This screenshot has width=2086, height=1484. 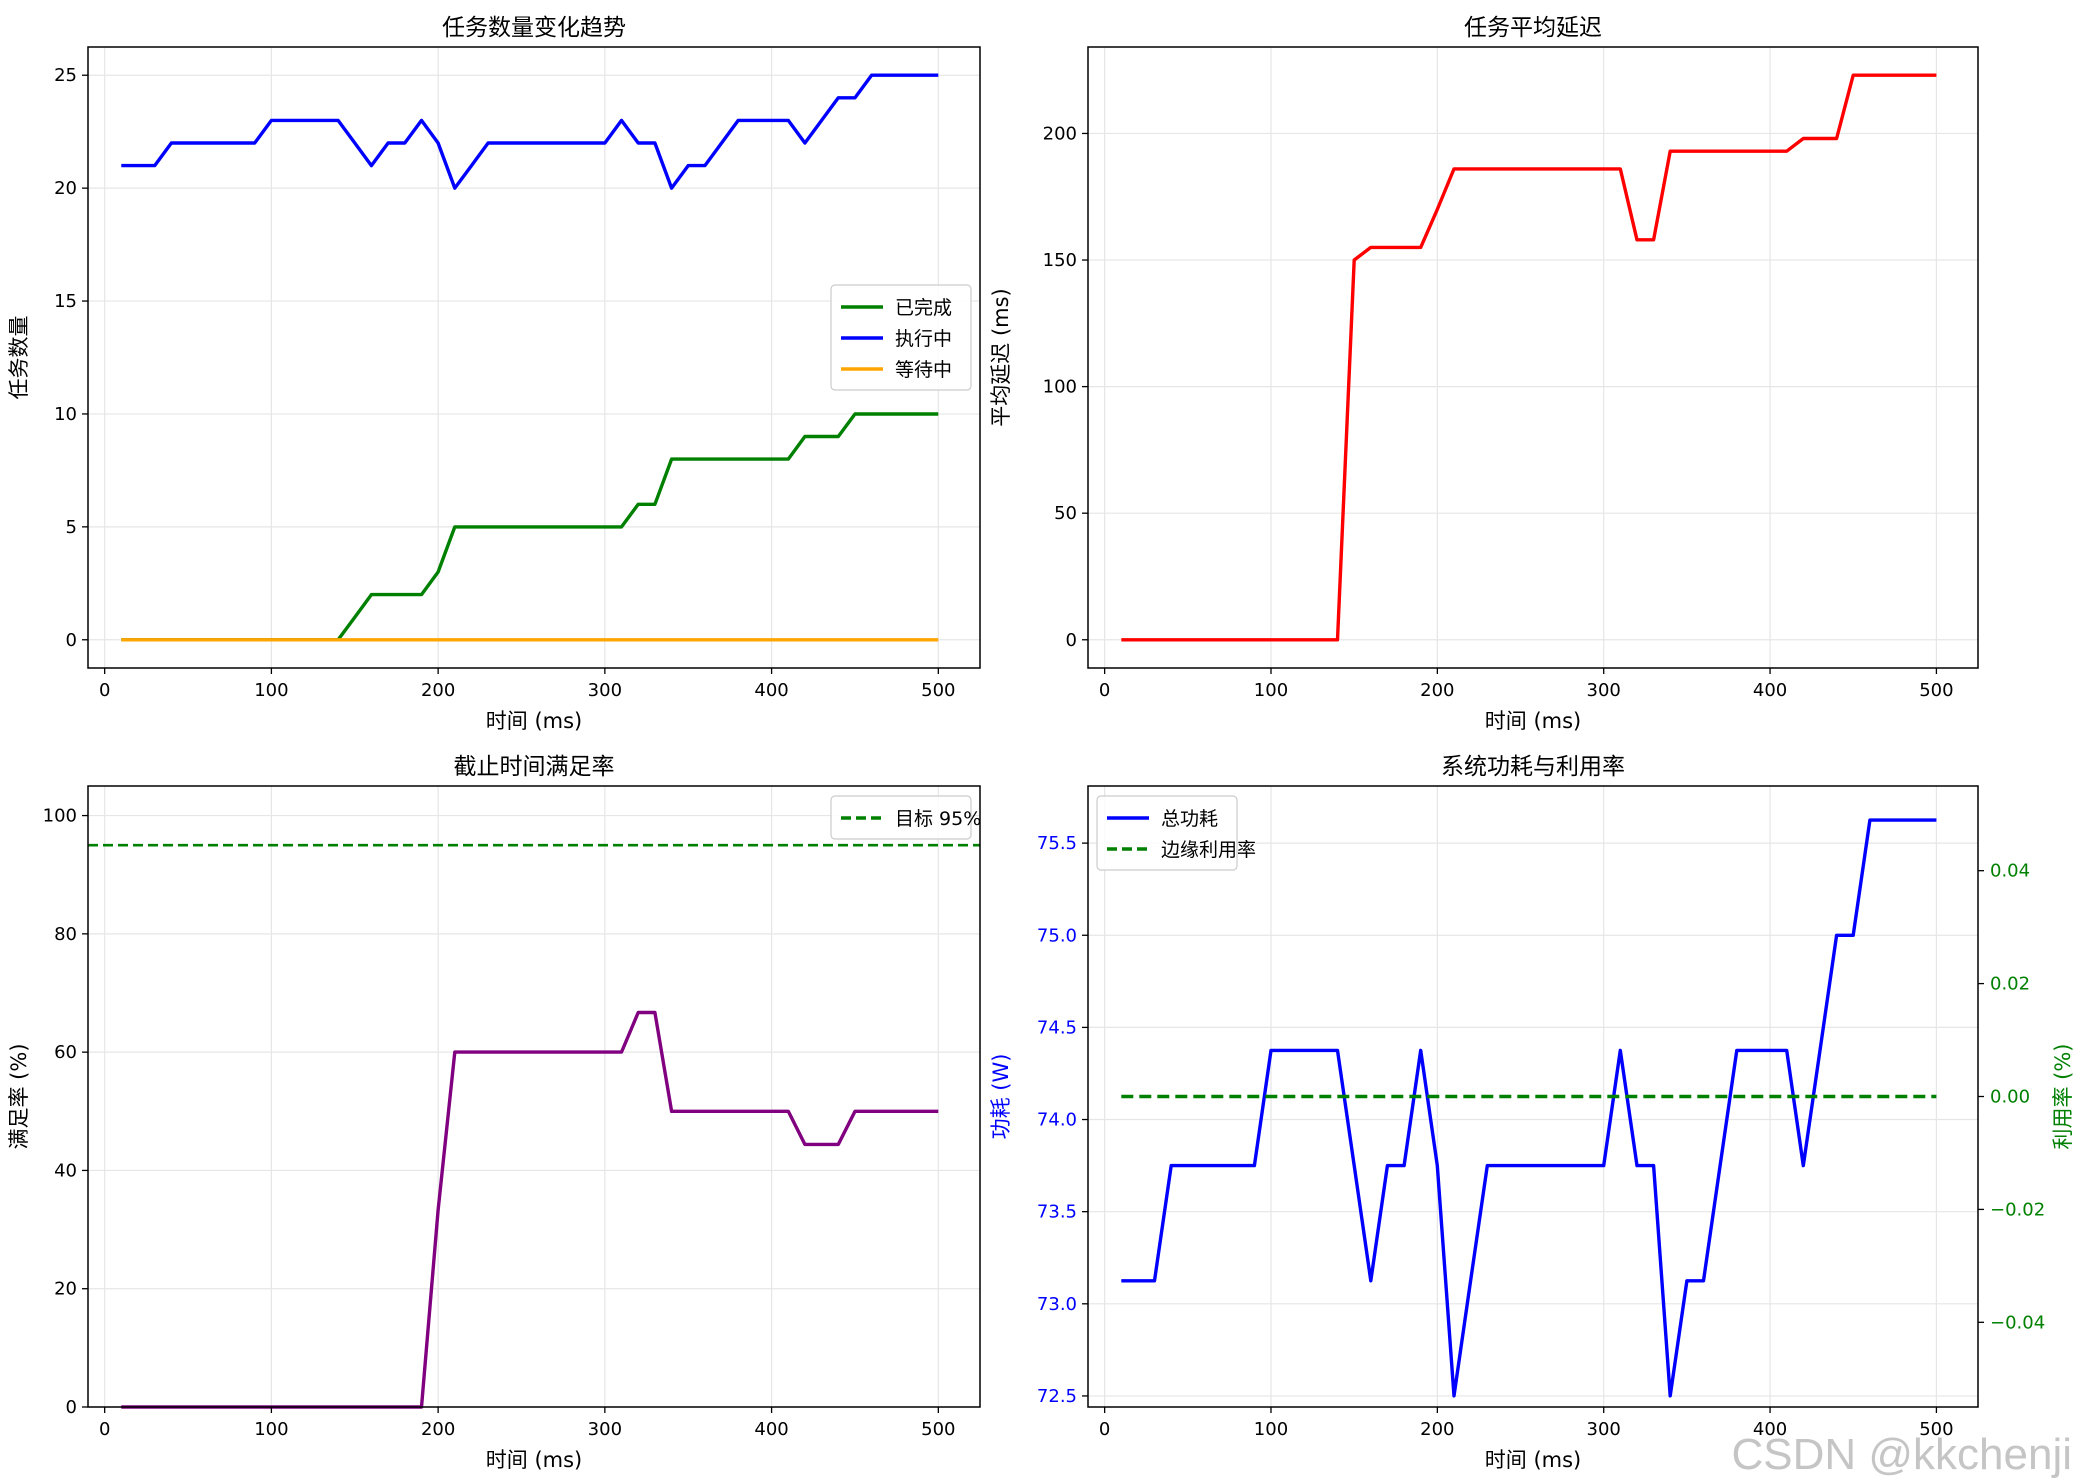 I want to click on y-tick-label: 5, so click(x=71, y=527).